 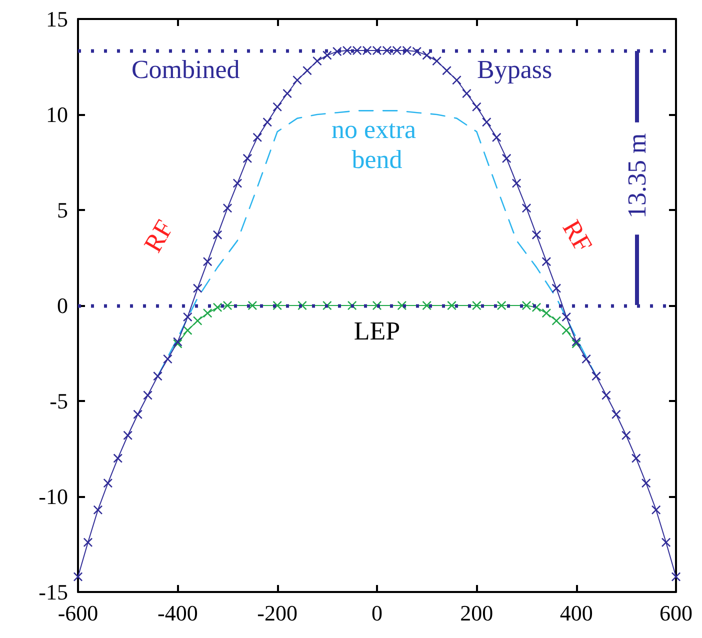 What do you see at coordinates (377, 331) in the screenshot?
I see `annotation: LEP` at bounding box center [377, 331].